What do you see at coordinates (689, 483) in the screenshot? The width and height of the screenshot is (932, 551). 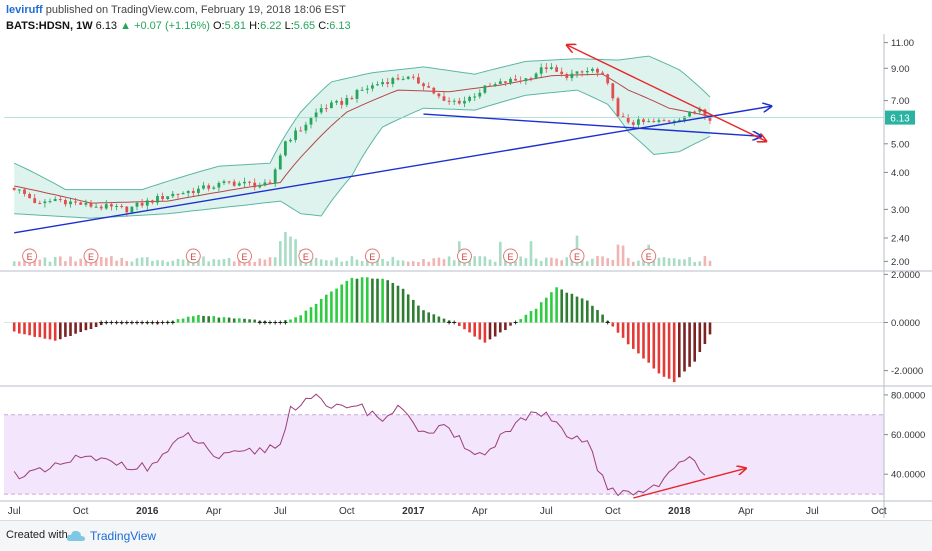 I see `rsi-trendline` at bounding box center [689, 483].